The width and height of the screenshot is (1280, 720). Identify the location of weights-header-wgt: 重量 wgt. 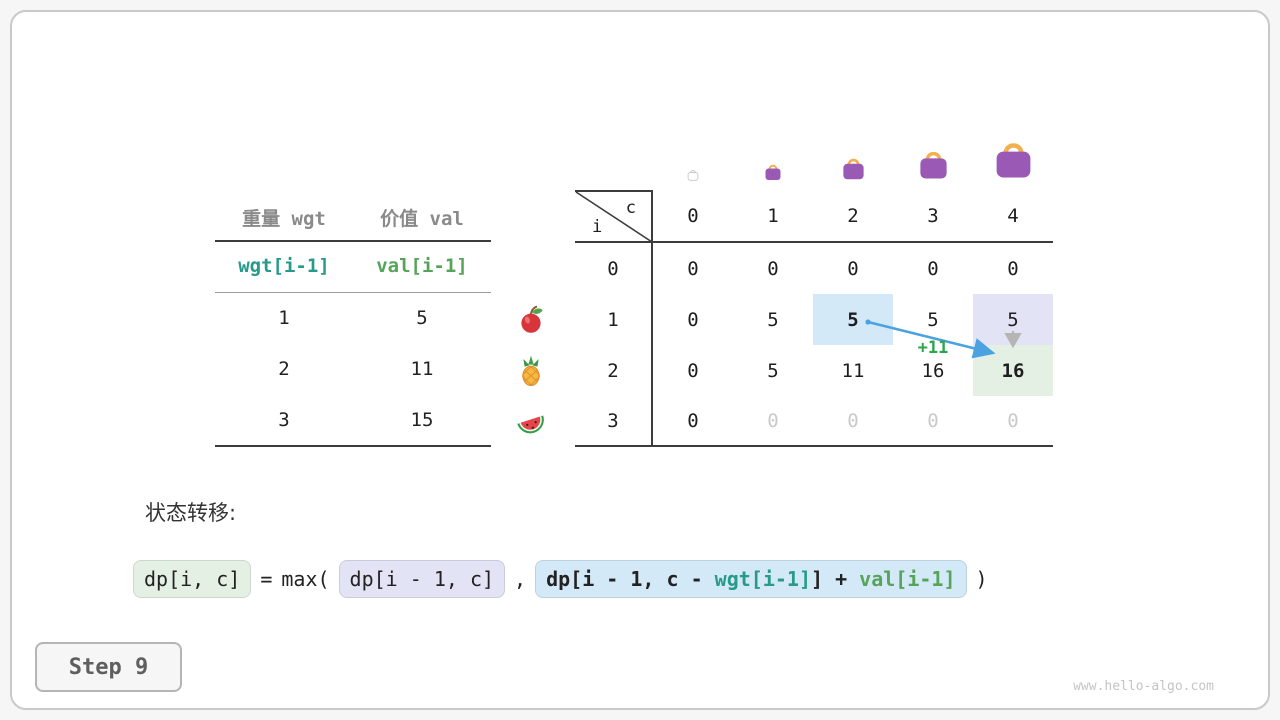
(284, 219).